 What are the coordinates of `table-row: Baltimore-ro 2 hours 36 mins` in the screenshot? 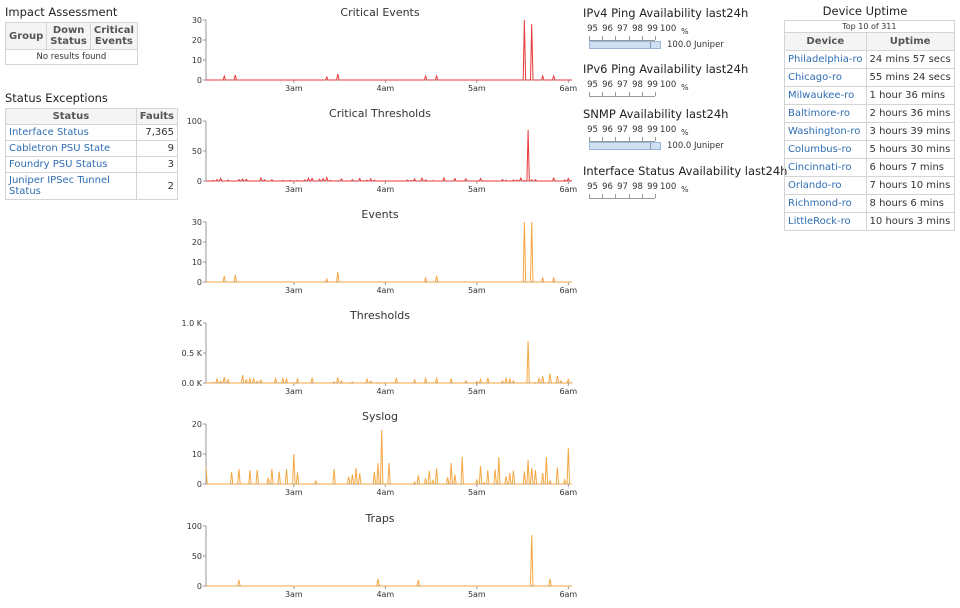 It's located at (869, 113).